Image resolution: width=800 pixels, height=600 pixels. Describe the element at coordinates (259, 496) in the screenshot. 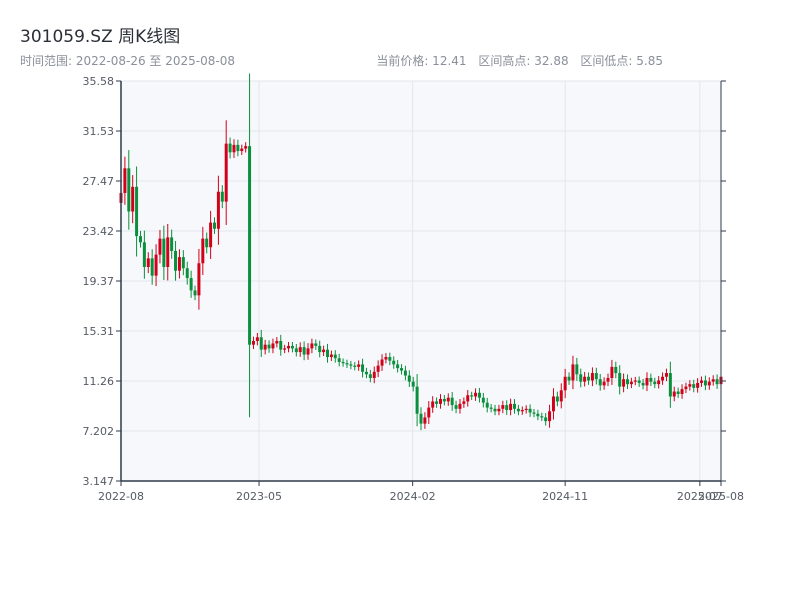

I see `x-tick-label: 2023-05` at that location.